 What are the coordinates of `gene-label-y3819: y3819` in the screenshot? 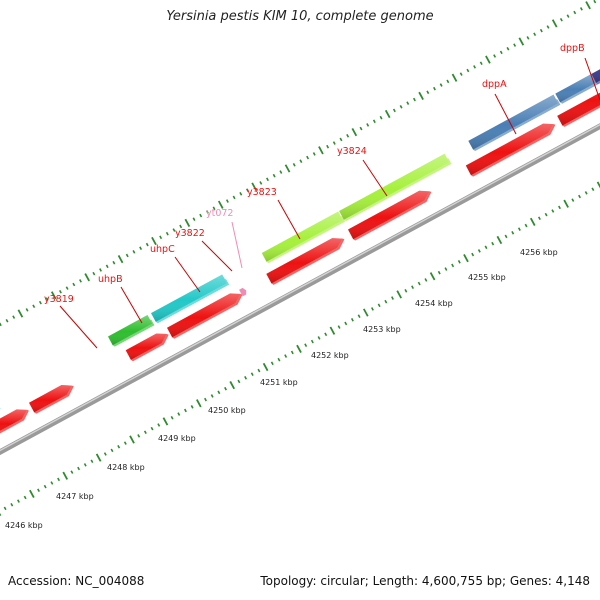 It's located at (59, 299).